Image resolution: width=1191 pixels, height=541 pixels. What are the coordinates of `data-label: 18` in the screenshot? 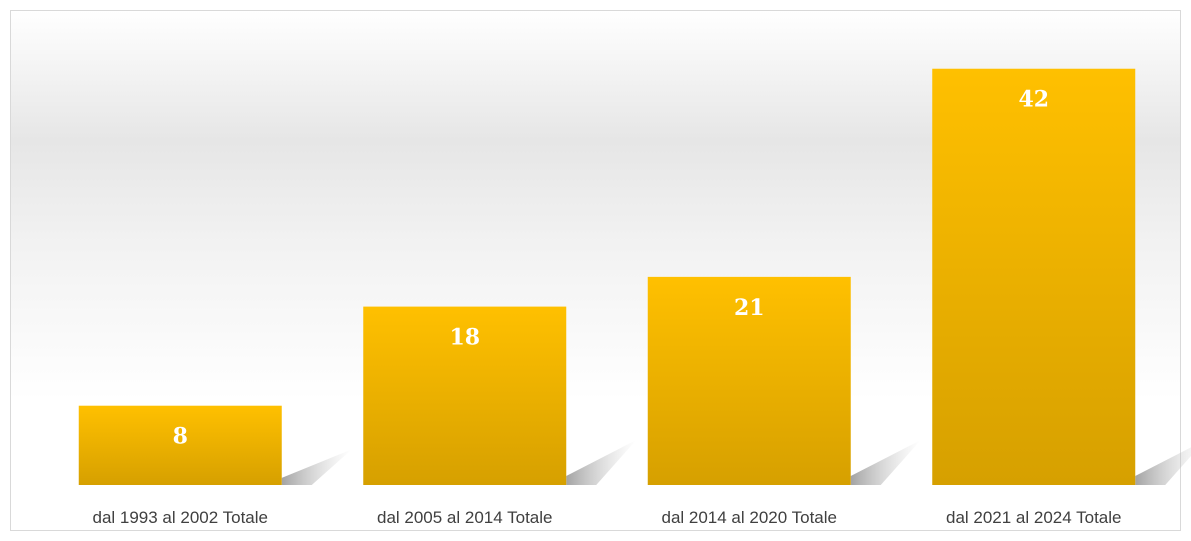 It's located at (464, 338).